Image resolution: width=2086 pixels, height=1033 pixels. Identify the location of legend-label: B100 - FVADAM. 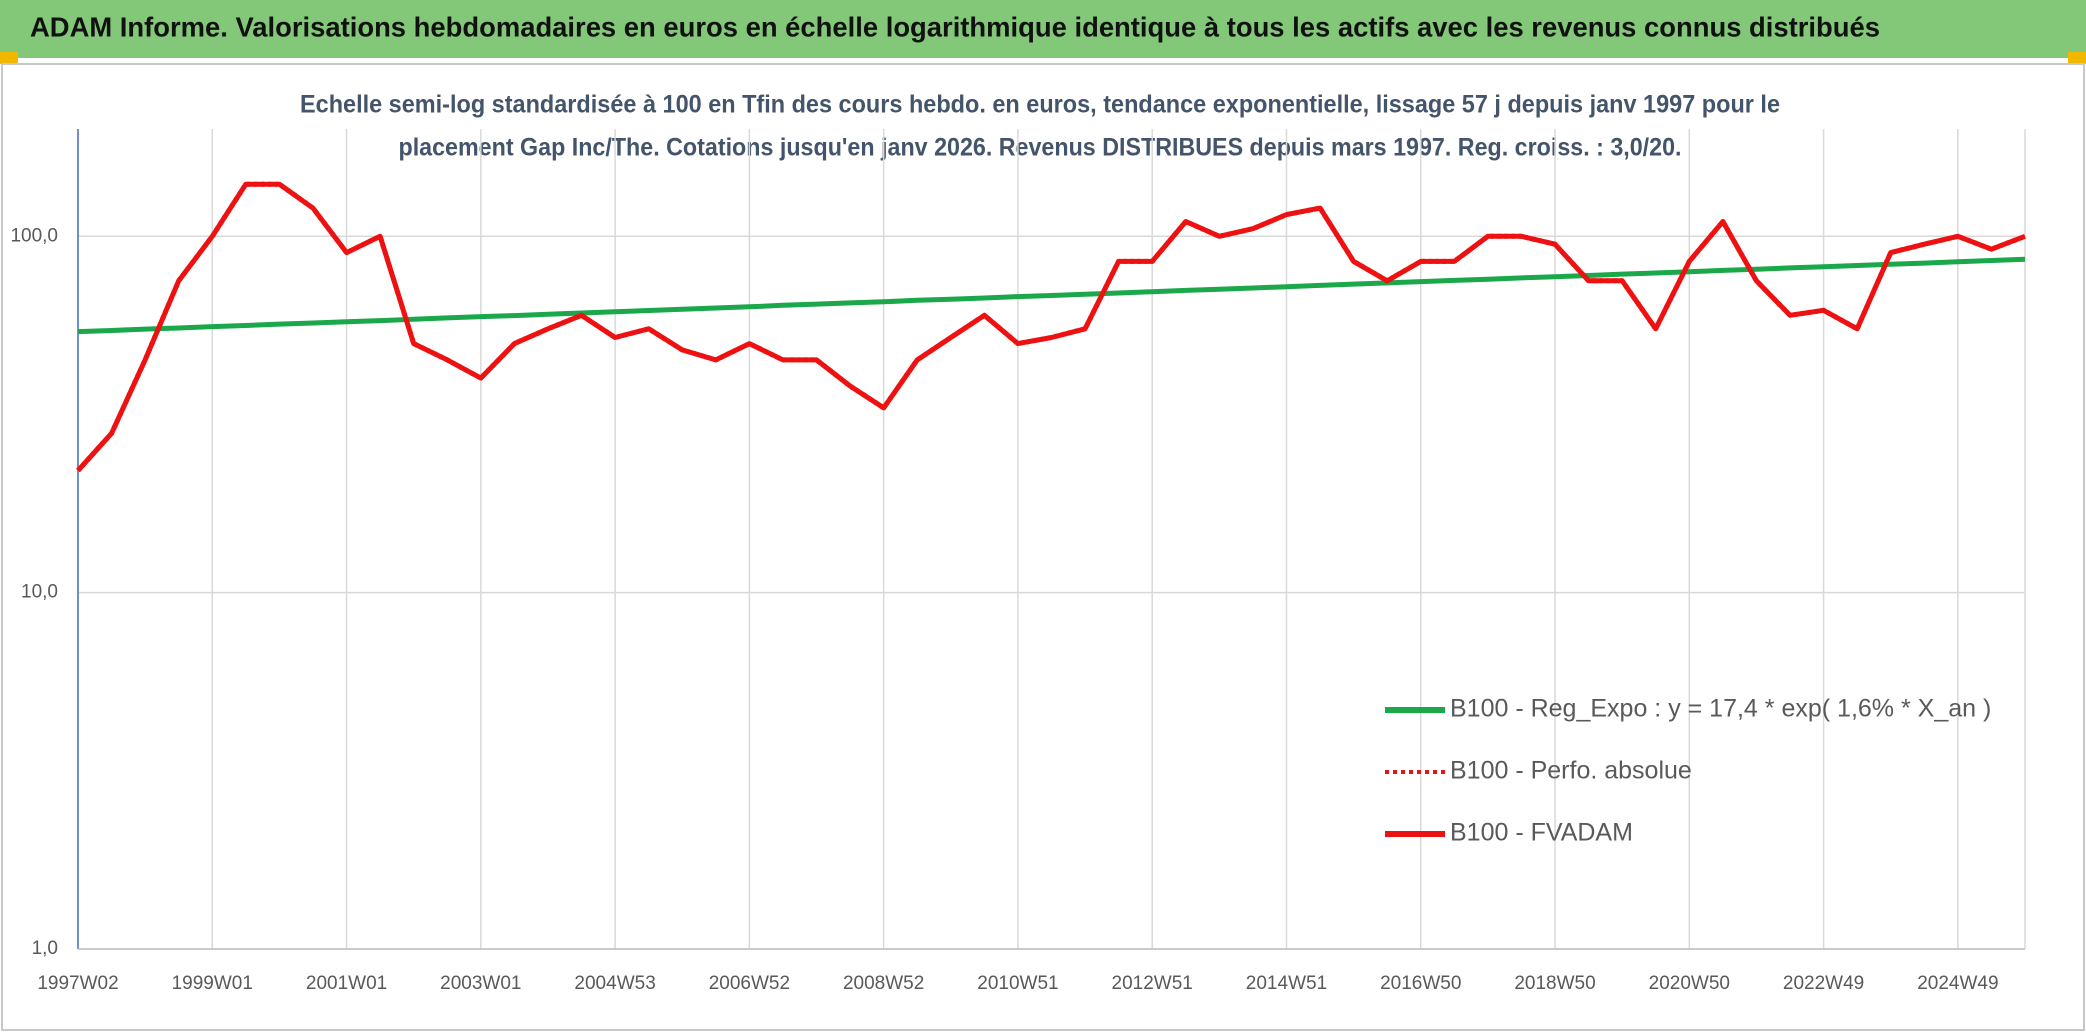
(1541, 833).